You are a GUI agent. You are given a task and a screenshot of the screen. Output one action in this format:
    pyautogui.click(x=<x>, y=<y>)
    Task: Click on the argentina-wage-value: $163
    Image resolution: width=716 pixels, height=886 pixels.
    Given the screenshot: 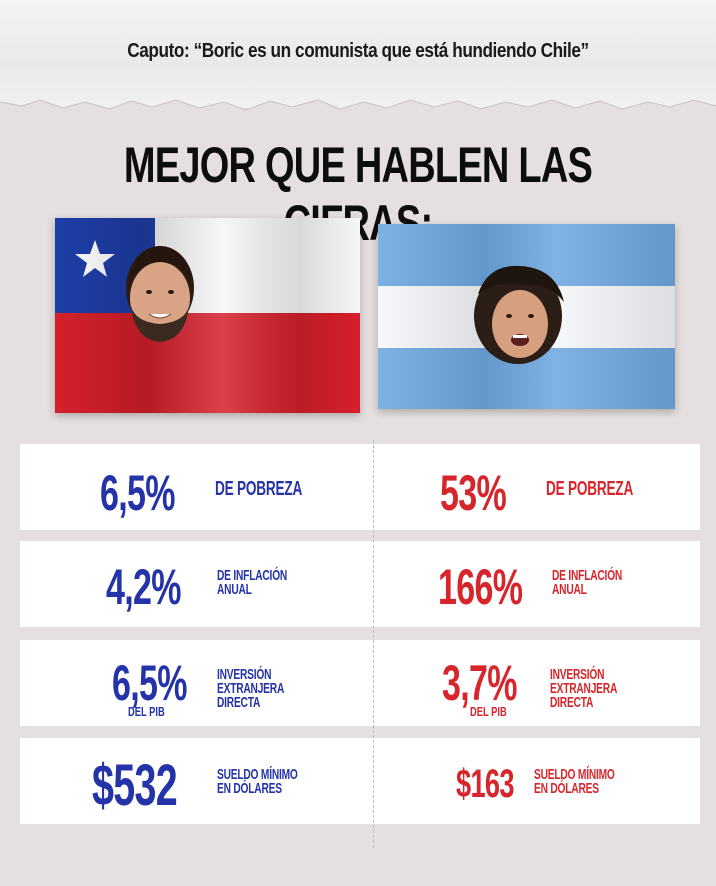 What is the action you would take?
    pyautogui.click(x=485, y=784)
    